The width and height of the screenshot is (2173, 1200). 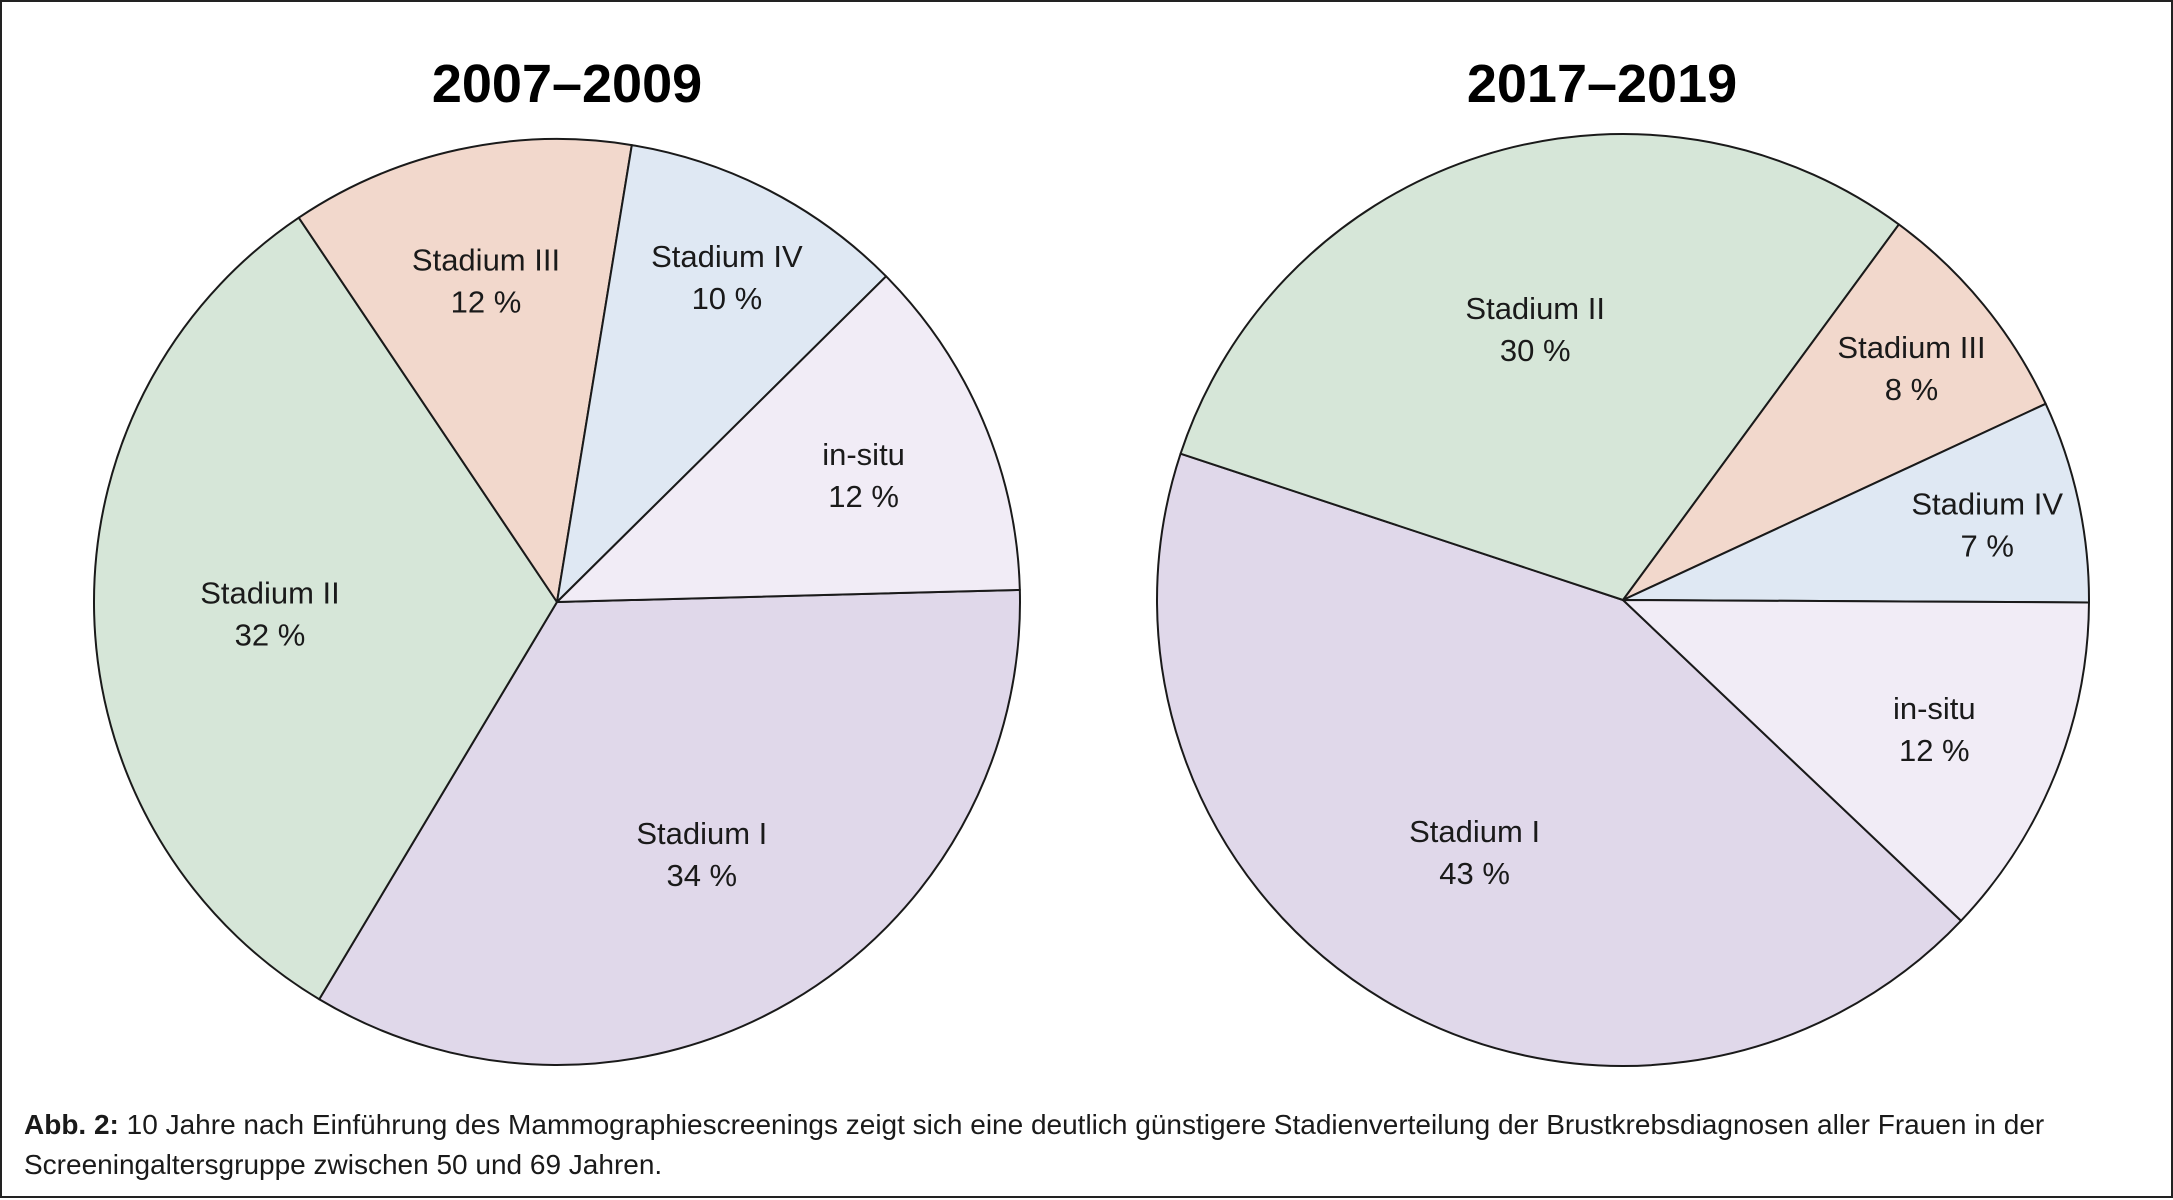 What do you see at coordinates (1911, 389) in the screenshot?
I see `slice-value-label: 8 %` at bounding box center [1911, 389].